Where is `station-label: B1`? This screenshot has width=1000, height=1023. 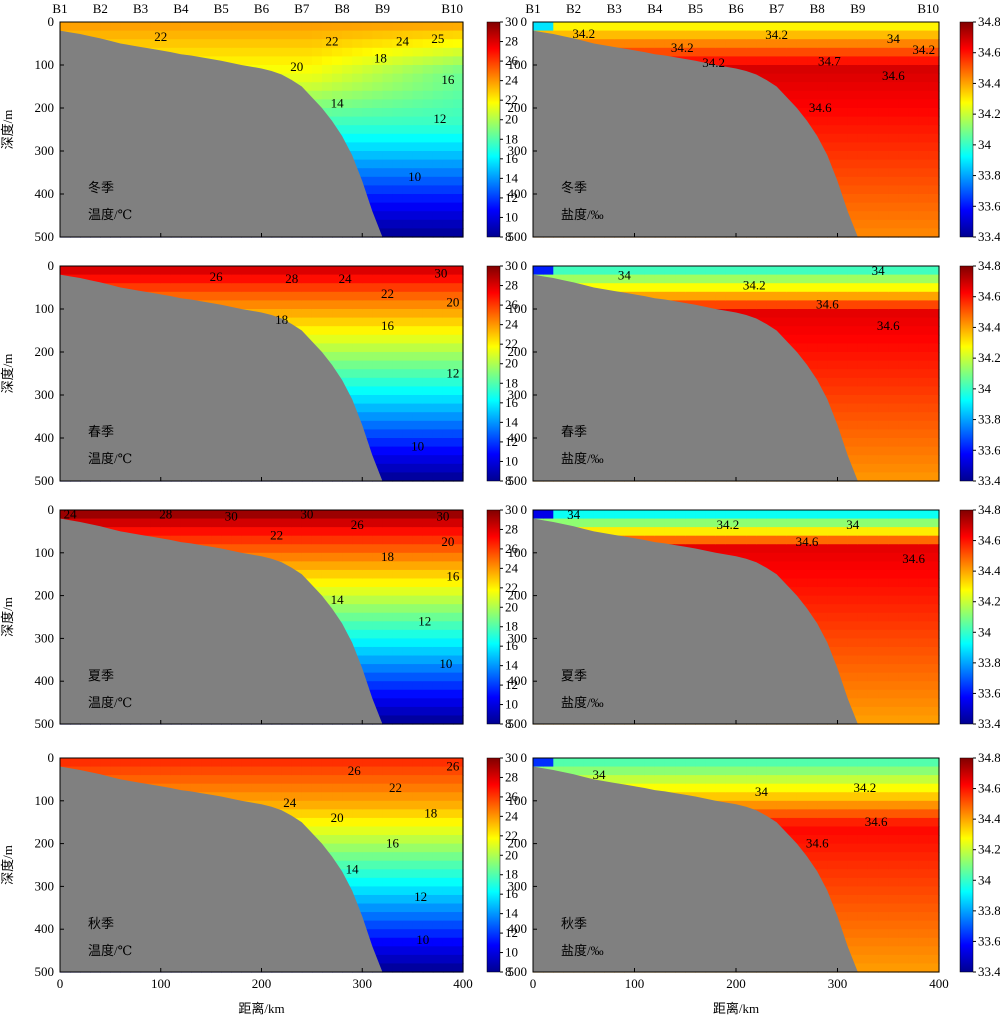 station-label: B1 is located at coordinates (532, 8).